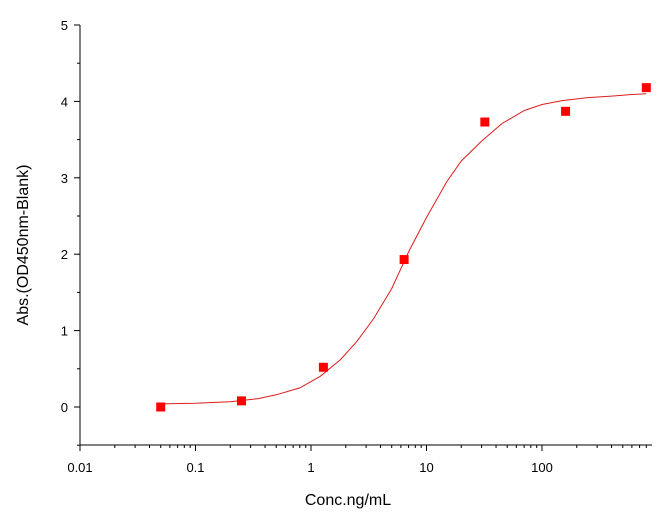 The height and width of the screenshot is (527, 658). I want to click on x-ticks: 0.01 0.1 1 10 100, so click(357, 460).